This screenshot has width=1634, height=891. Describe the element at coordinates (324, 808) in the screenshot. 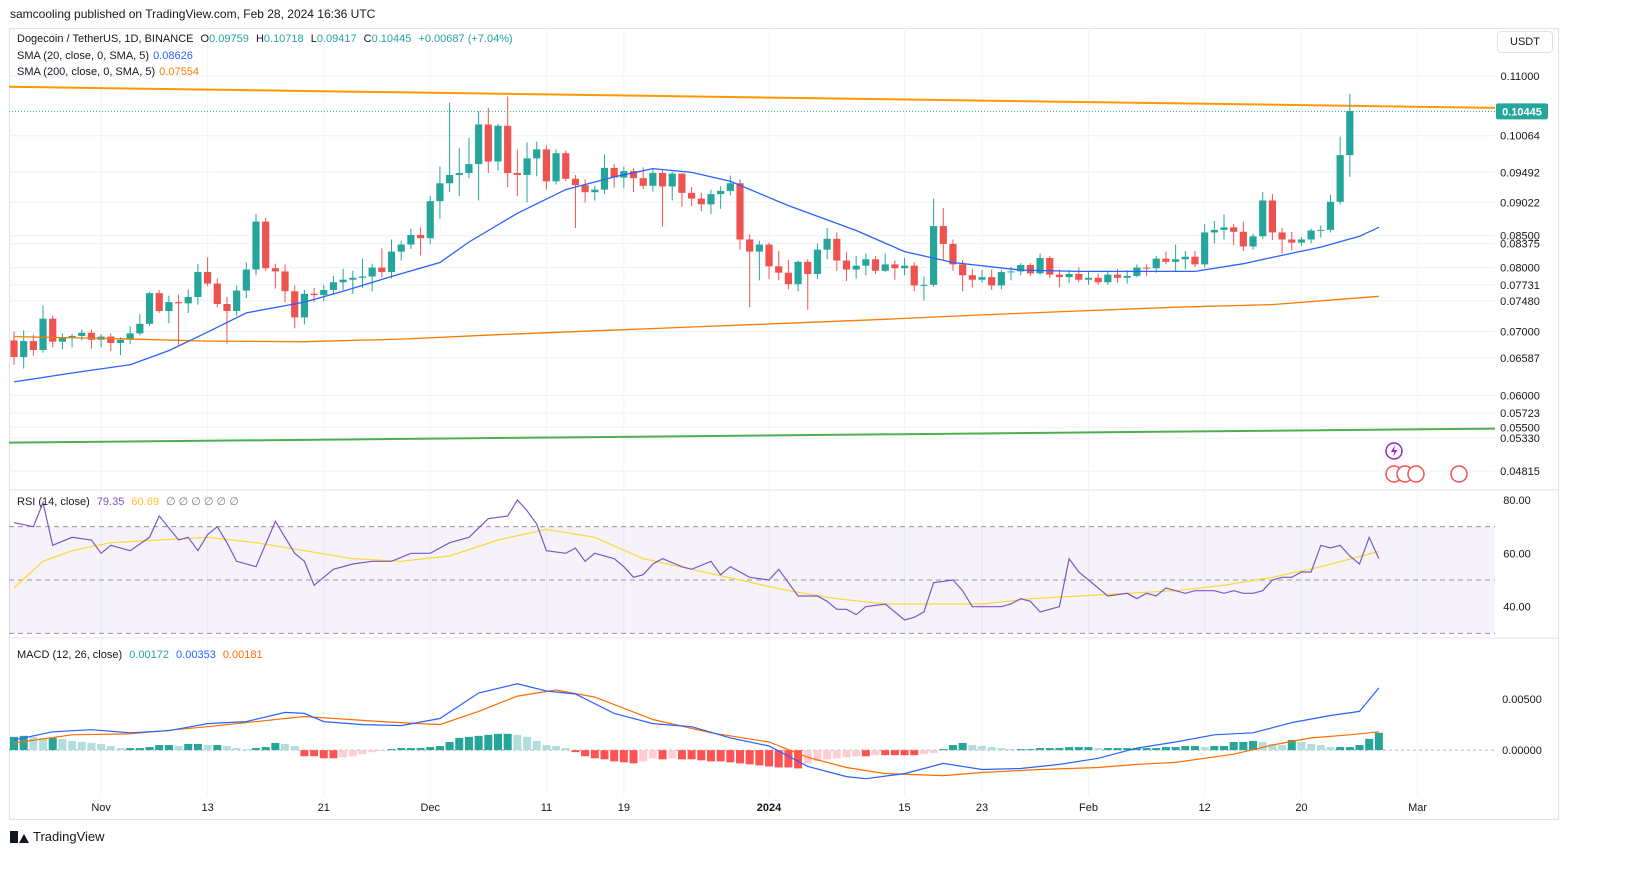

I see `time-tick-label: 21` at that location.